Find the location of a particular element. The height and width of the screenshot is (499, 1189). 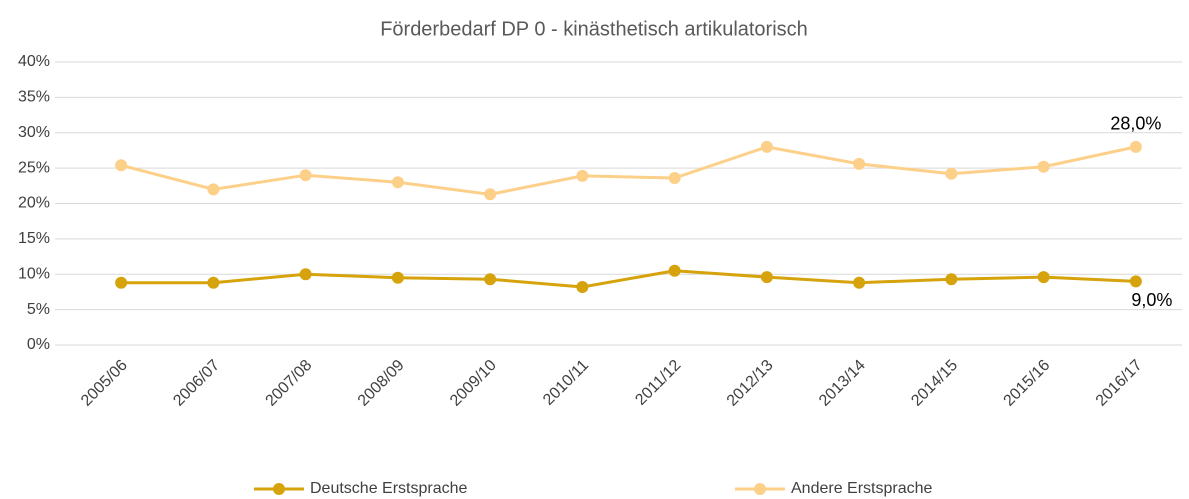

y-tick-label: 25% is located at coordinates (34, 167).